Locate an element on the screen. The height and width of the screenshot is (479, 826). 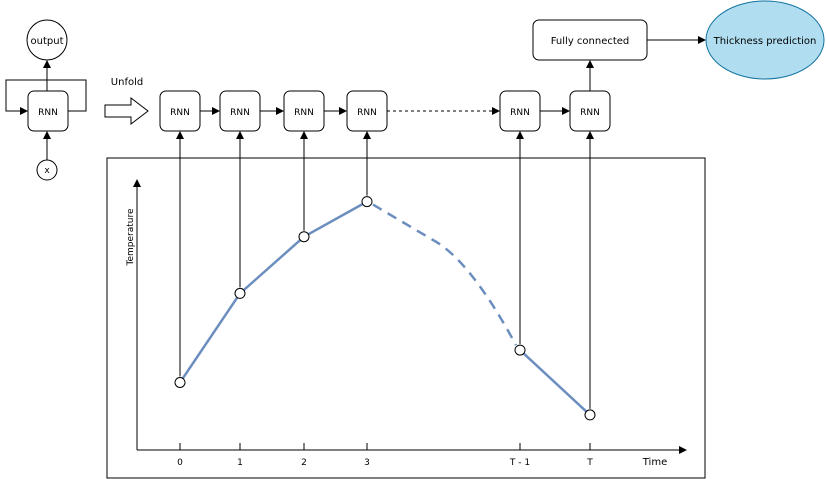
x-axis-label: Time is located at coordinates (654, 462).